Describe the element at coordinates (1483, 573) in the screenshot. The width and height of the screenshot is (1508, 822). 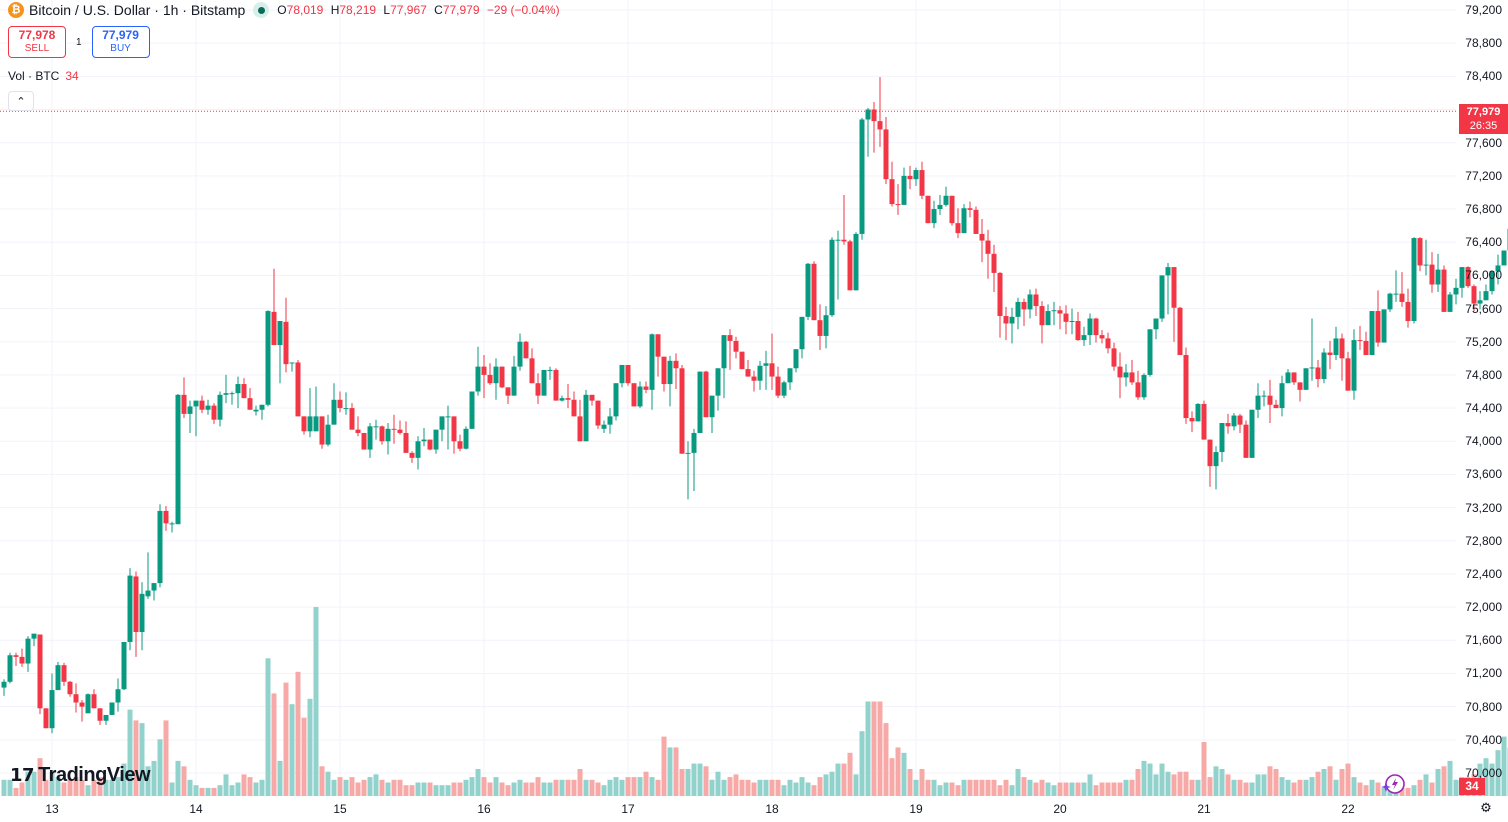
I see `price-axis-label: 72,400` at that location.